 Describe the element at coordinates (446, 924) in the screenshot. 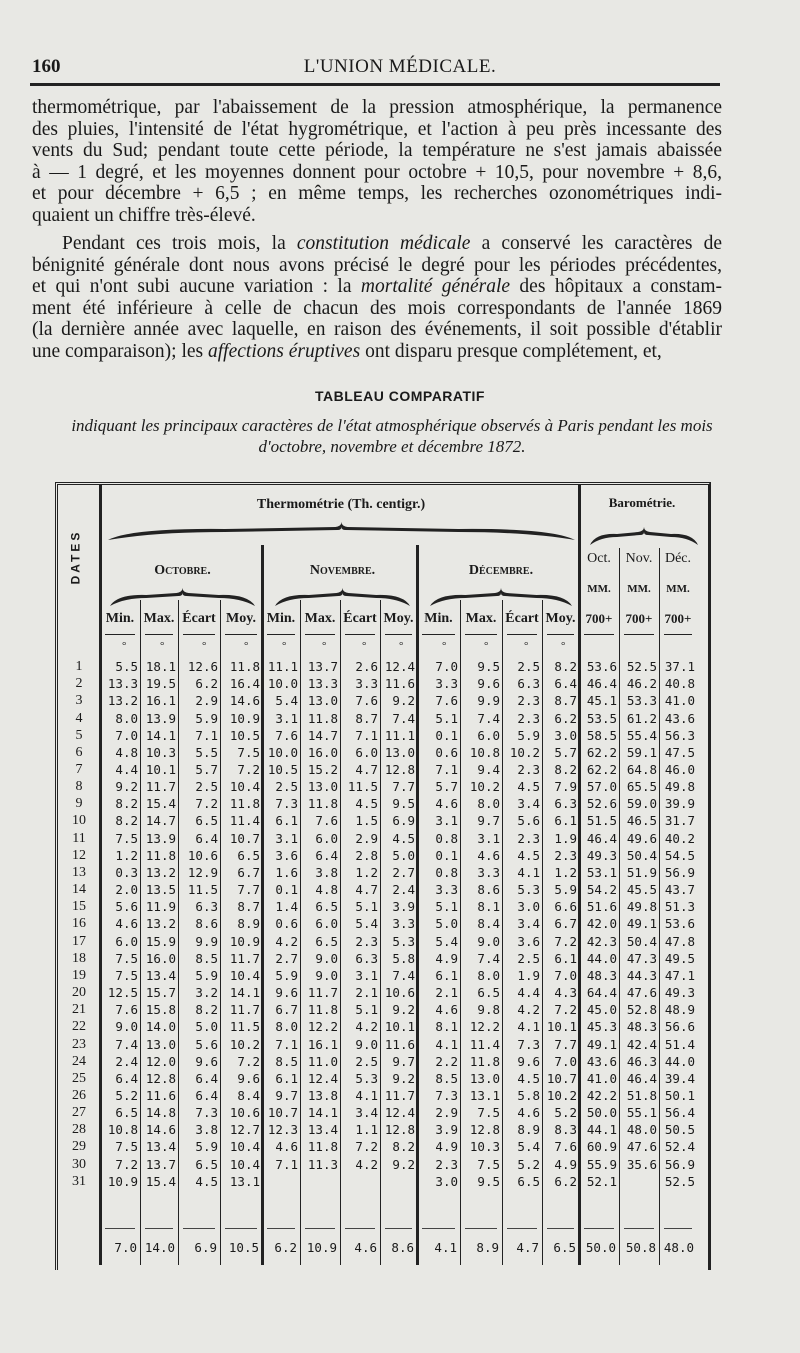

I see `value-cell: 5.0` at that location.